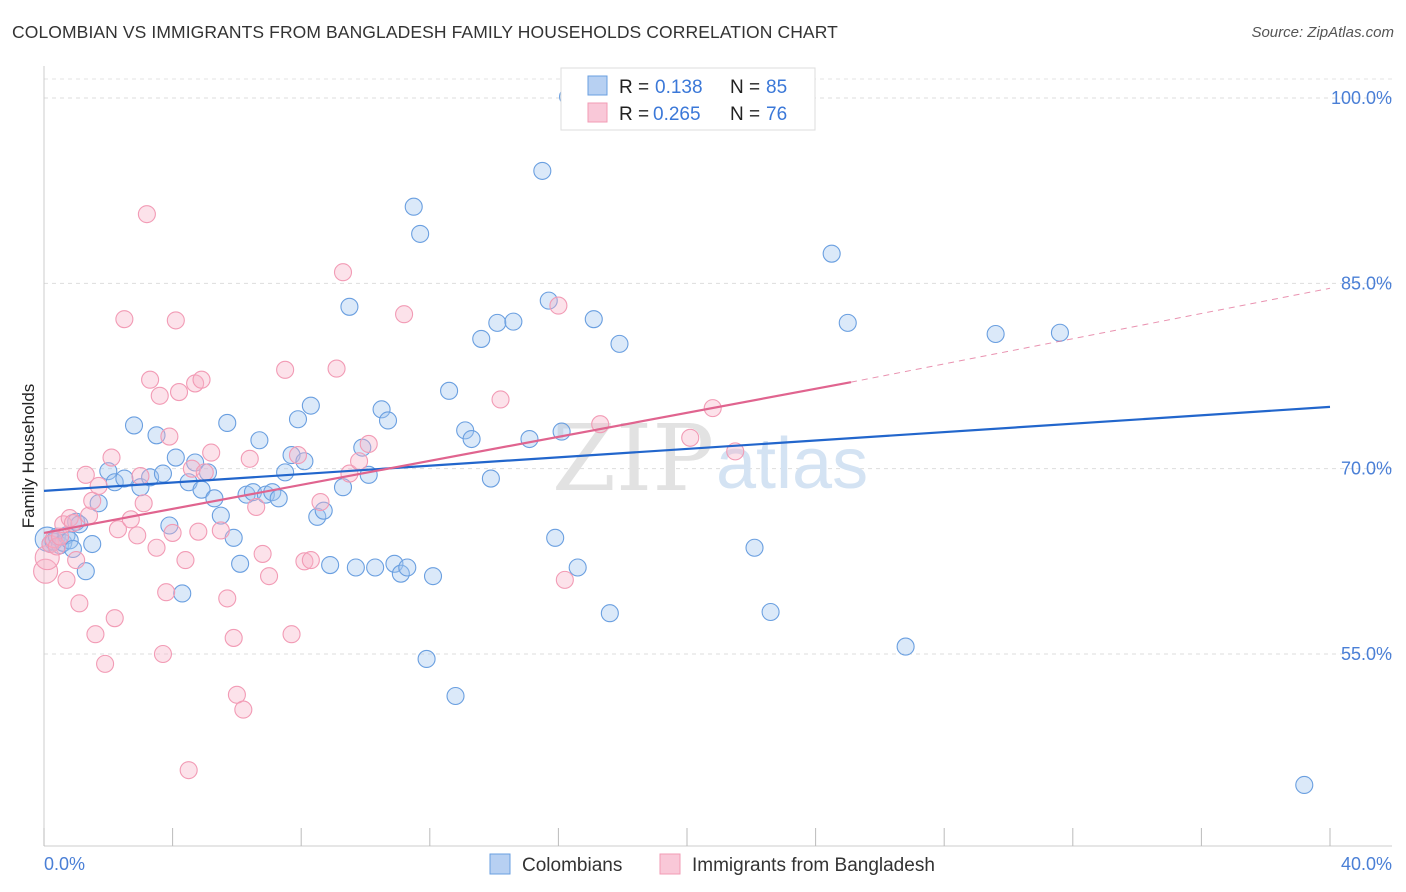 This screenshot has width=1406, height=892. Describe the element at coordinates (679, 87) in the screenshot. I see `legend-r-value-1: 0.138` at that location.